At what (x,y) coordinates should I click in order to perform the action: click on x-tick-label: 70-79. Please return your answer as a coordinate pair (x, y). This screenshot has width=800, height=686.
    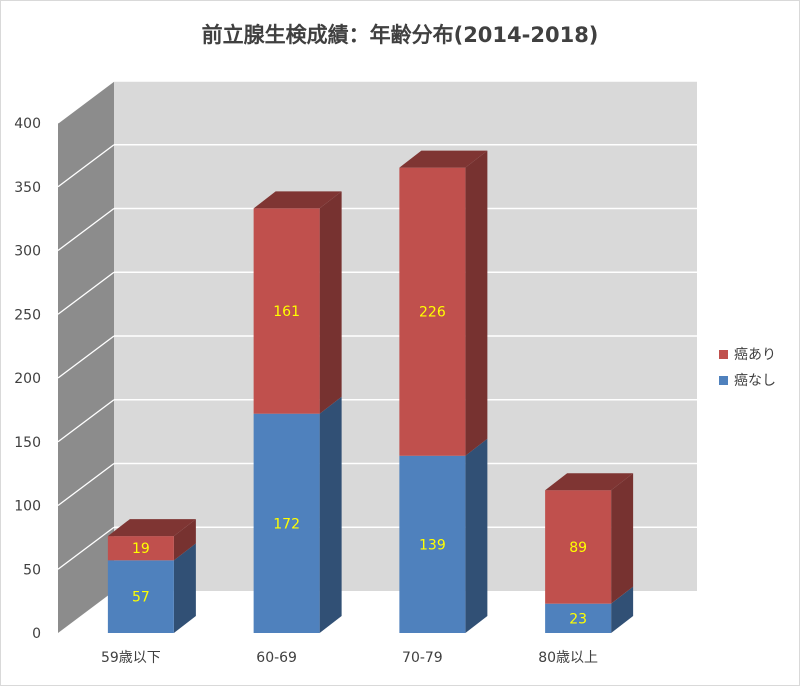
    Looking at the image, I should click on (422, 658).